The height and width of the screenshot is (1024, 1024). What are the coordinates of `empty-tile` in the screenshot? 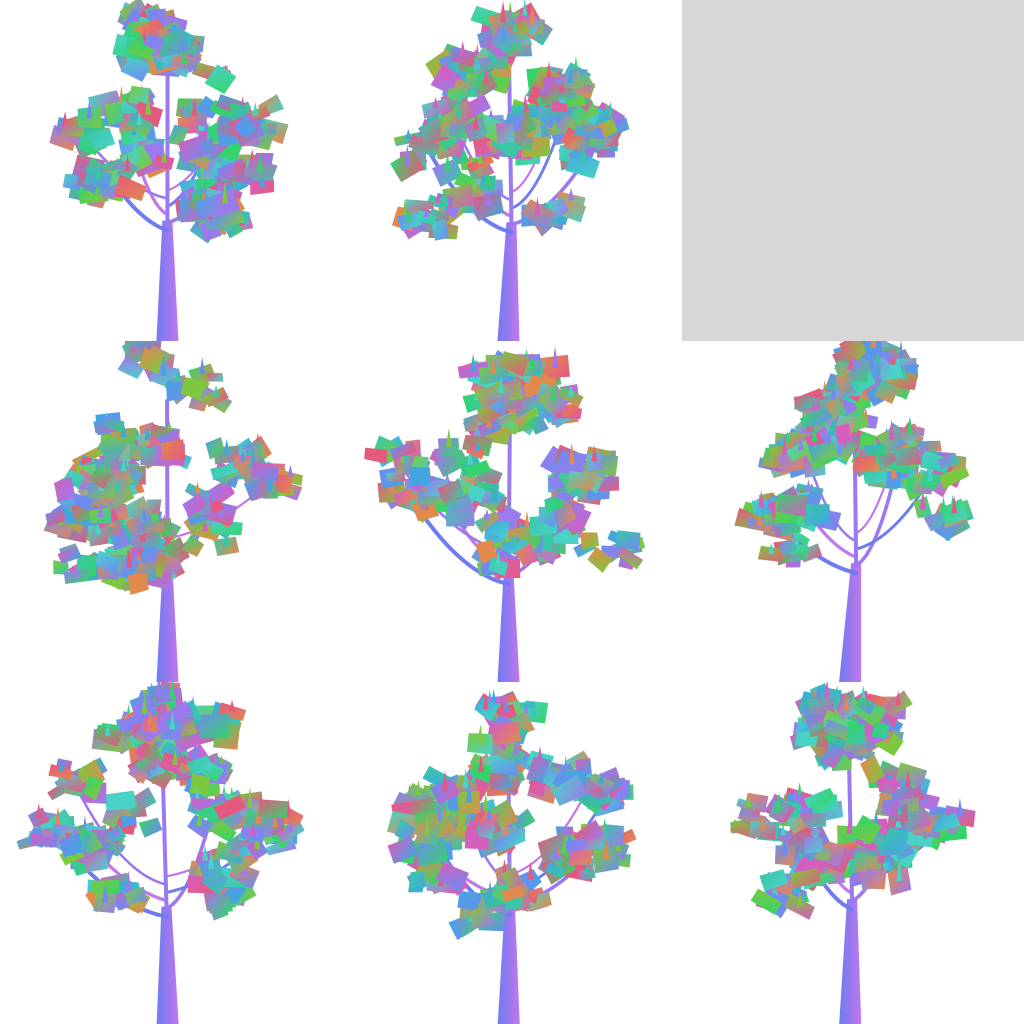 It's located at (853, 170).